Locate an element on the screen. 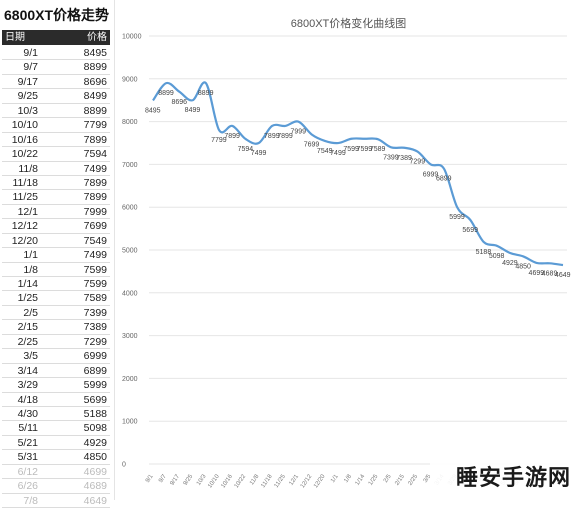  row-date: 5/11 is located at coordinates (28, 428).